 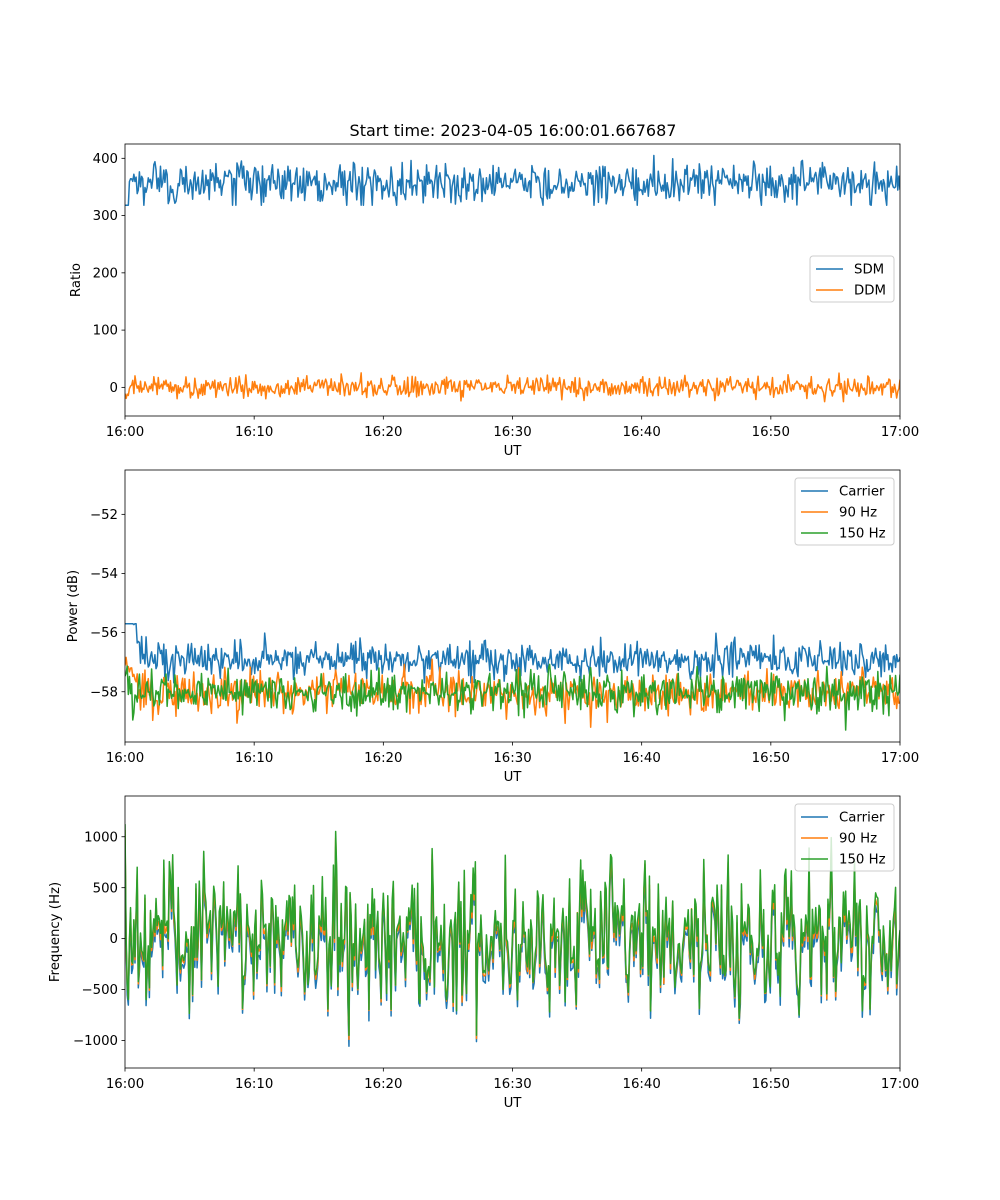 I want to click on y-tick-label: 200, so click(x=105, y=273).